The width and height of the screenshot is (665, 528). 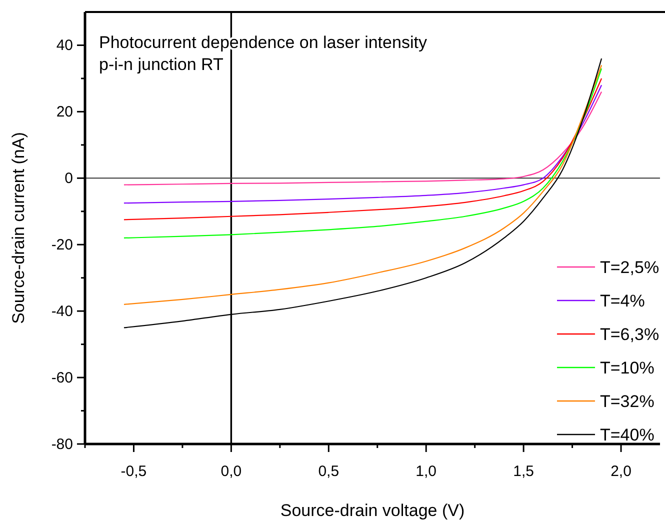 What do you see at coordinates (62, 245) in the screenshot?
I see `y-tick-label: -20` at bounding box center [62, 245].